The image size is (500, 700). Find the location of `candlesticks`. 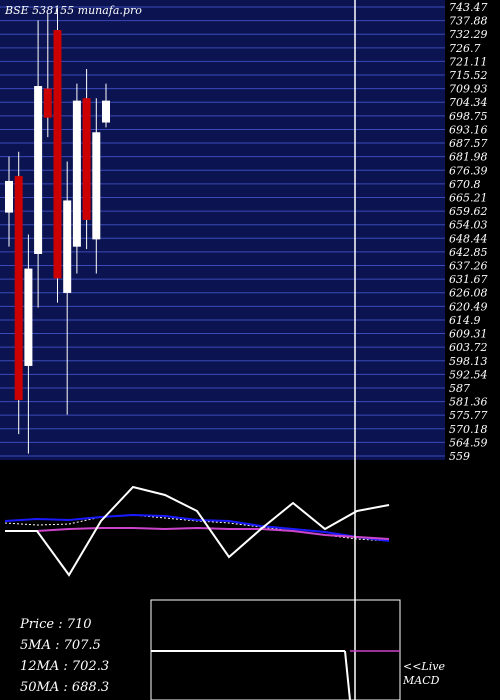

candlesticks is located at coordinates (57, 231).